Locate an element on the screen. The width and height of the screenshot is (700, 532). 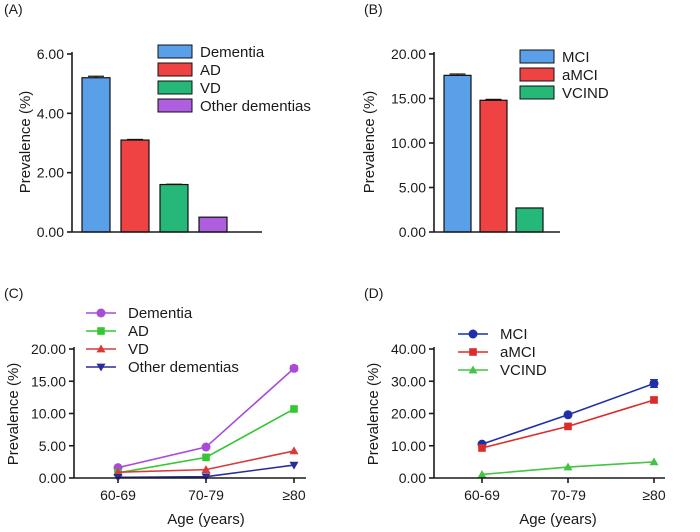
bars-a is located at coordinates (154, 154).